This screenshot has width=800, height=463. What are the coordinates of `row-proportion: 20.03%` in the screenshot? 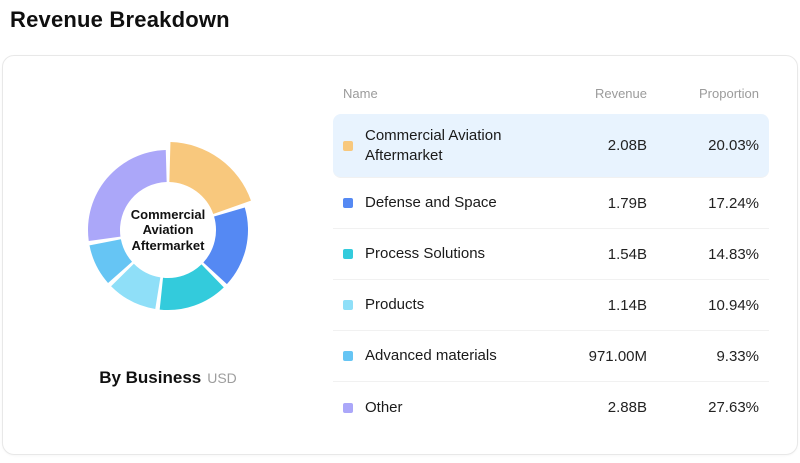 It's located at (733, 145).